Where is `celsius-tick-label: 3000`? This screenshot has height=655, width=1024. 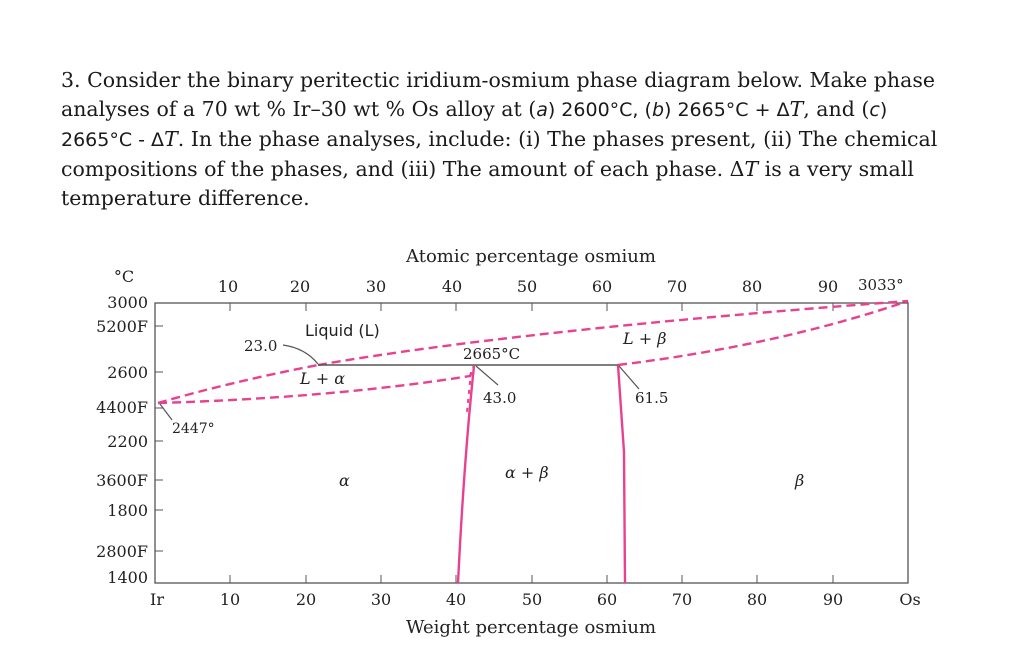 celsius-tick-label: 3000 is located at coordinates (127, 302).